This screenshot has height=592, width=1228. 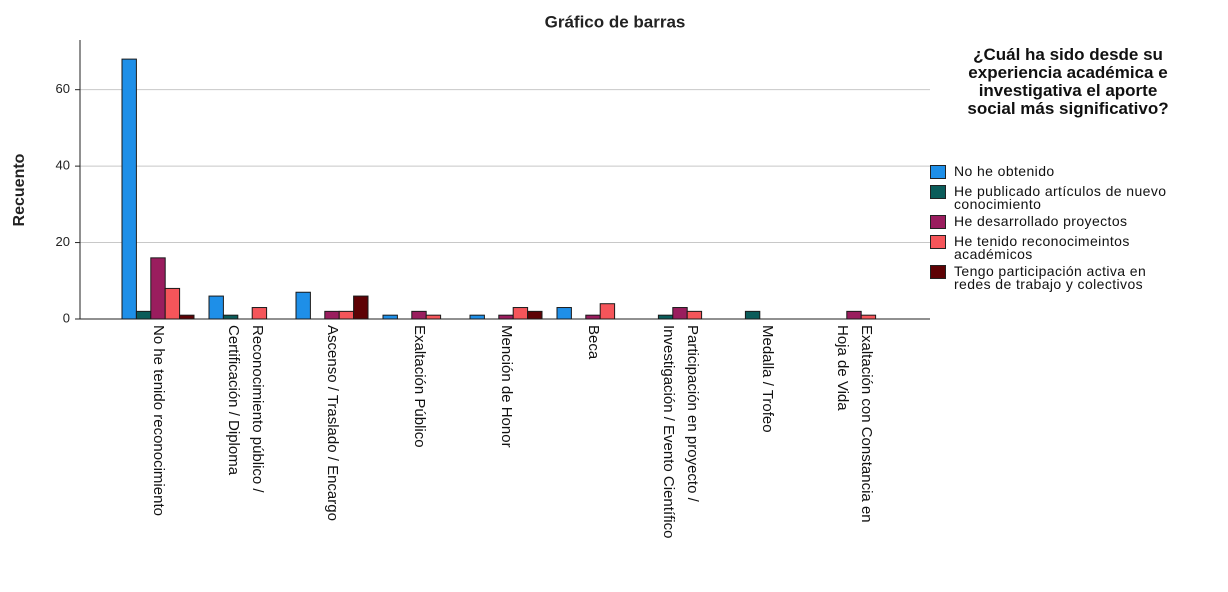 What do you see at coordinates (63, 241) in the screenshot?
I see `y-tick-label: 20` at bounding box center [63, 241].